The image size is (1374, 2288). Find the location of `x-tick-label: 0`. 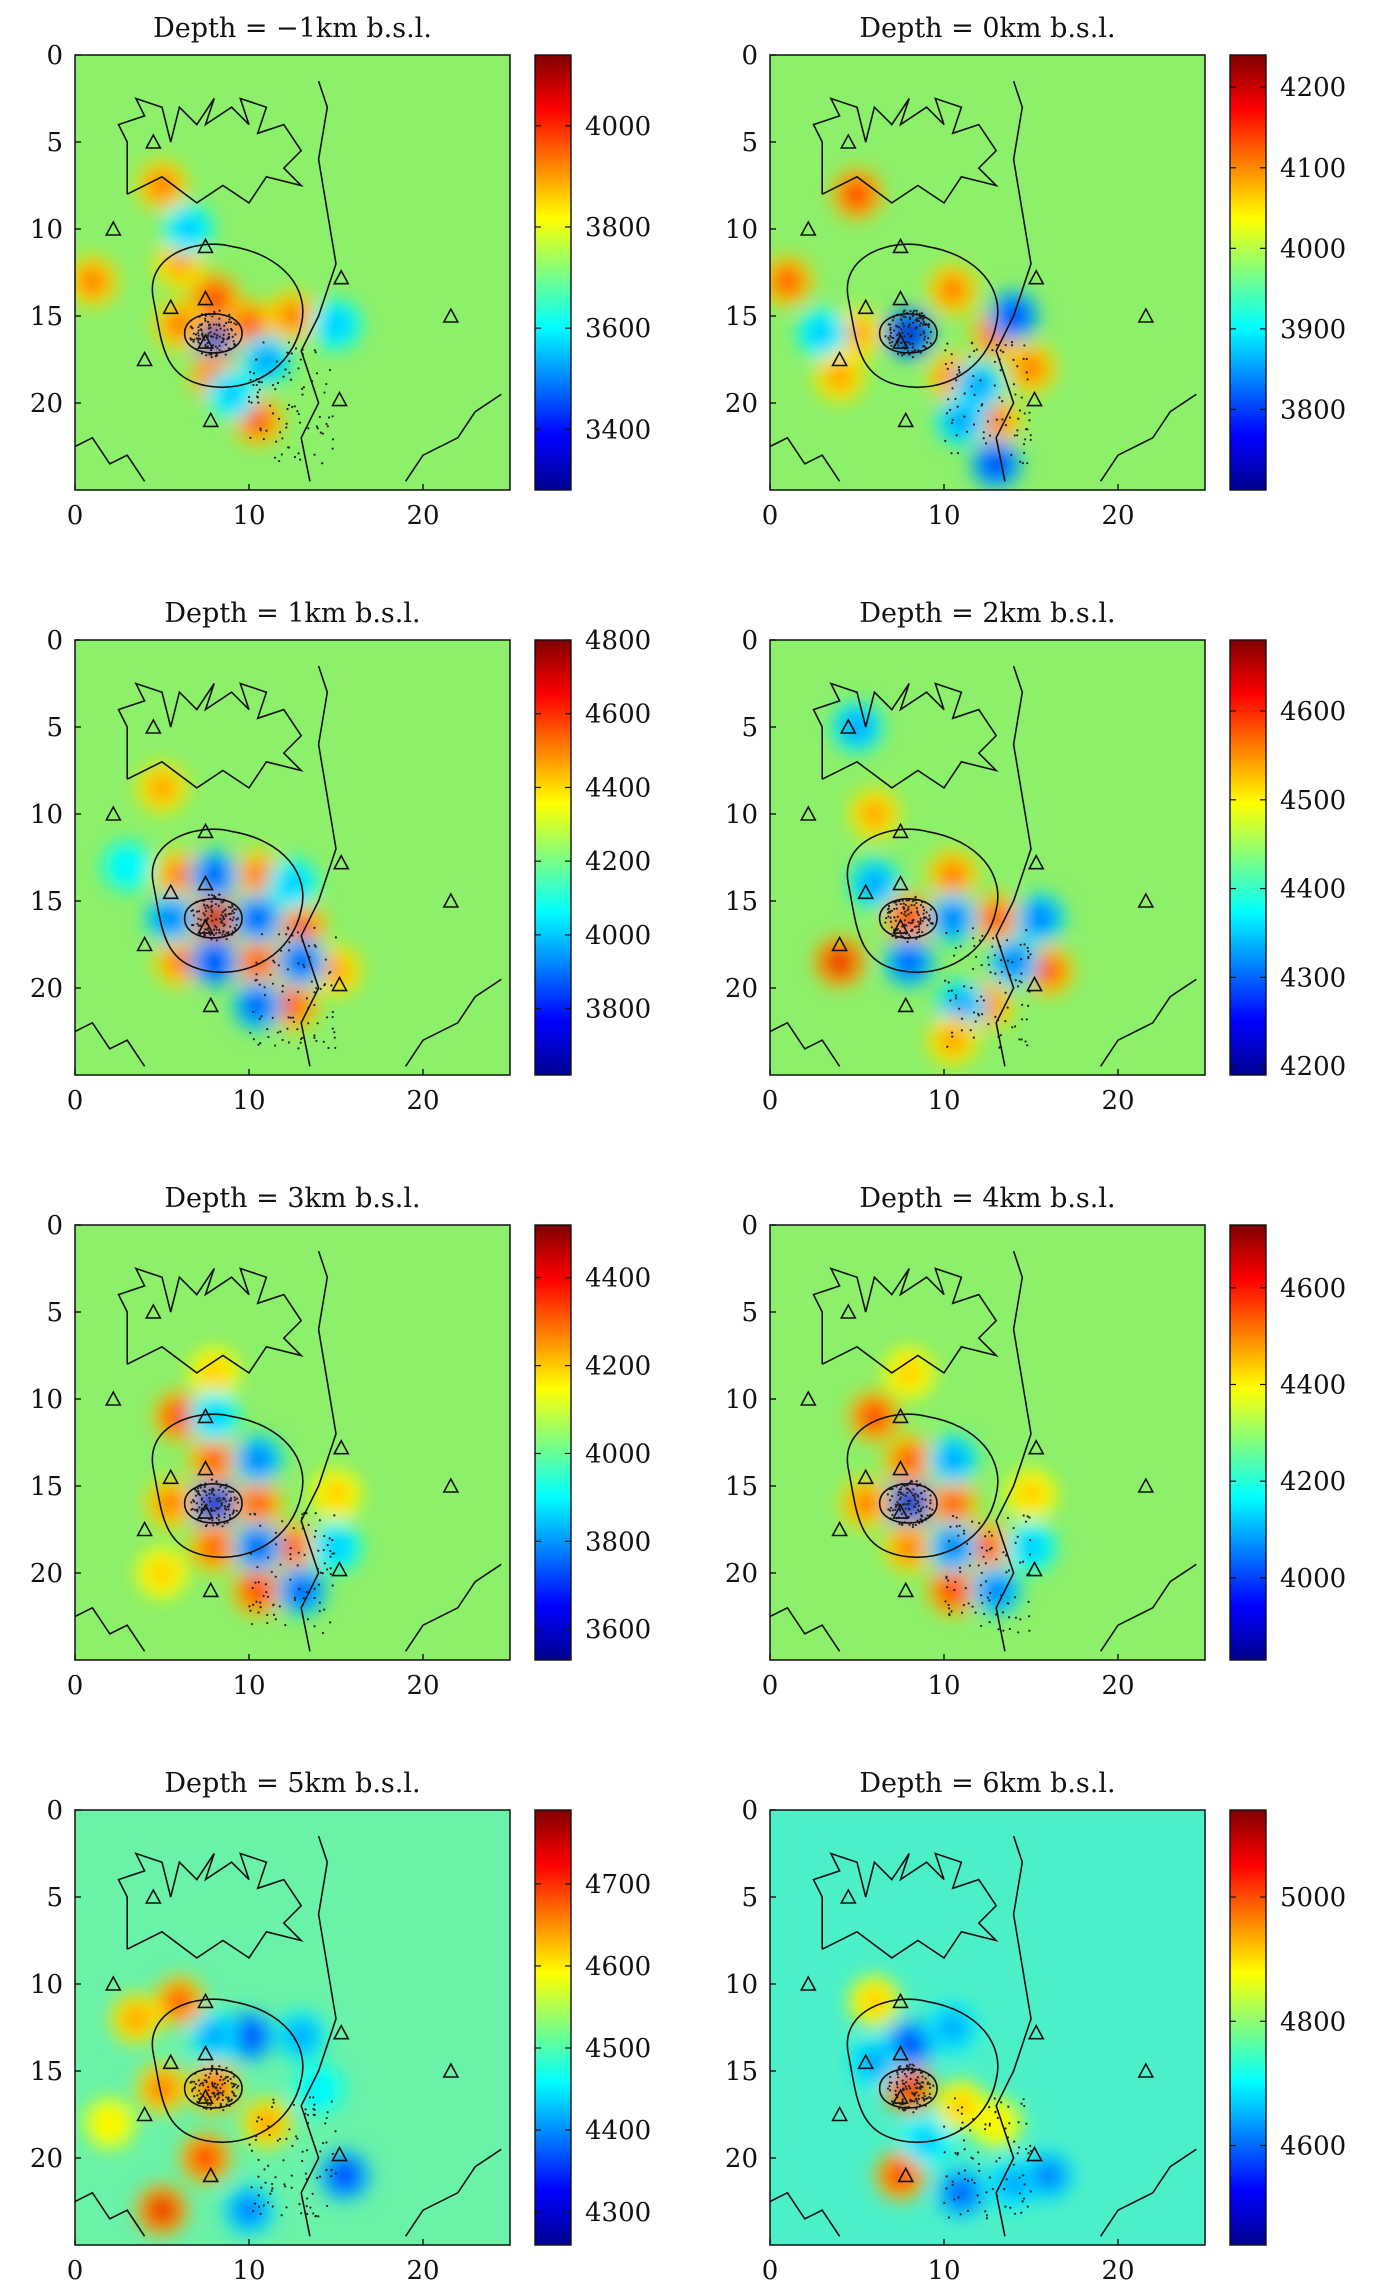

x-tick-label: 0 is located at coordinates (770, 2271).